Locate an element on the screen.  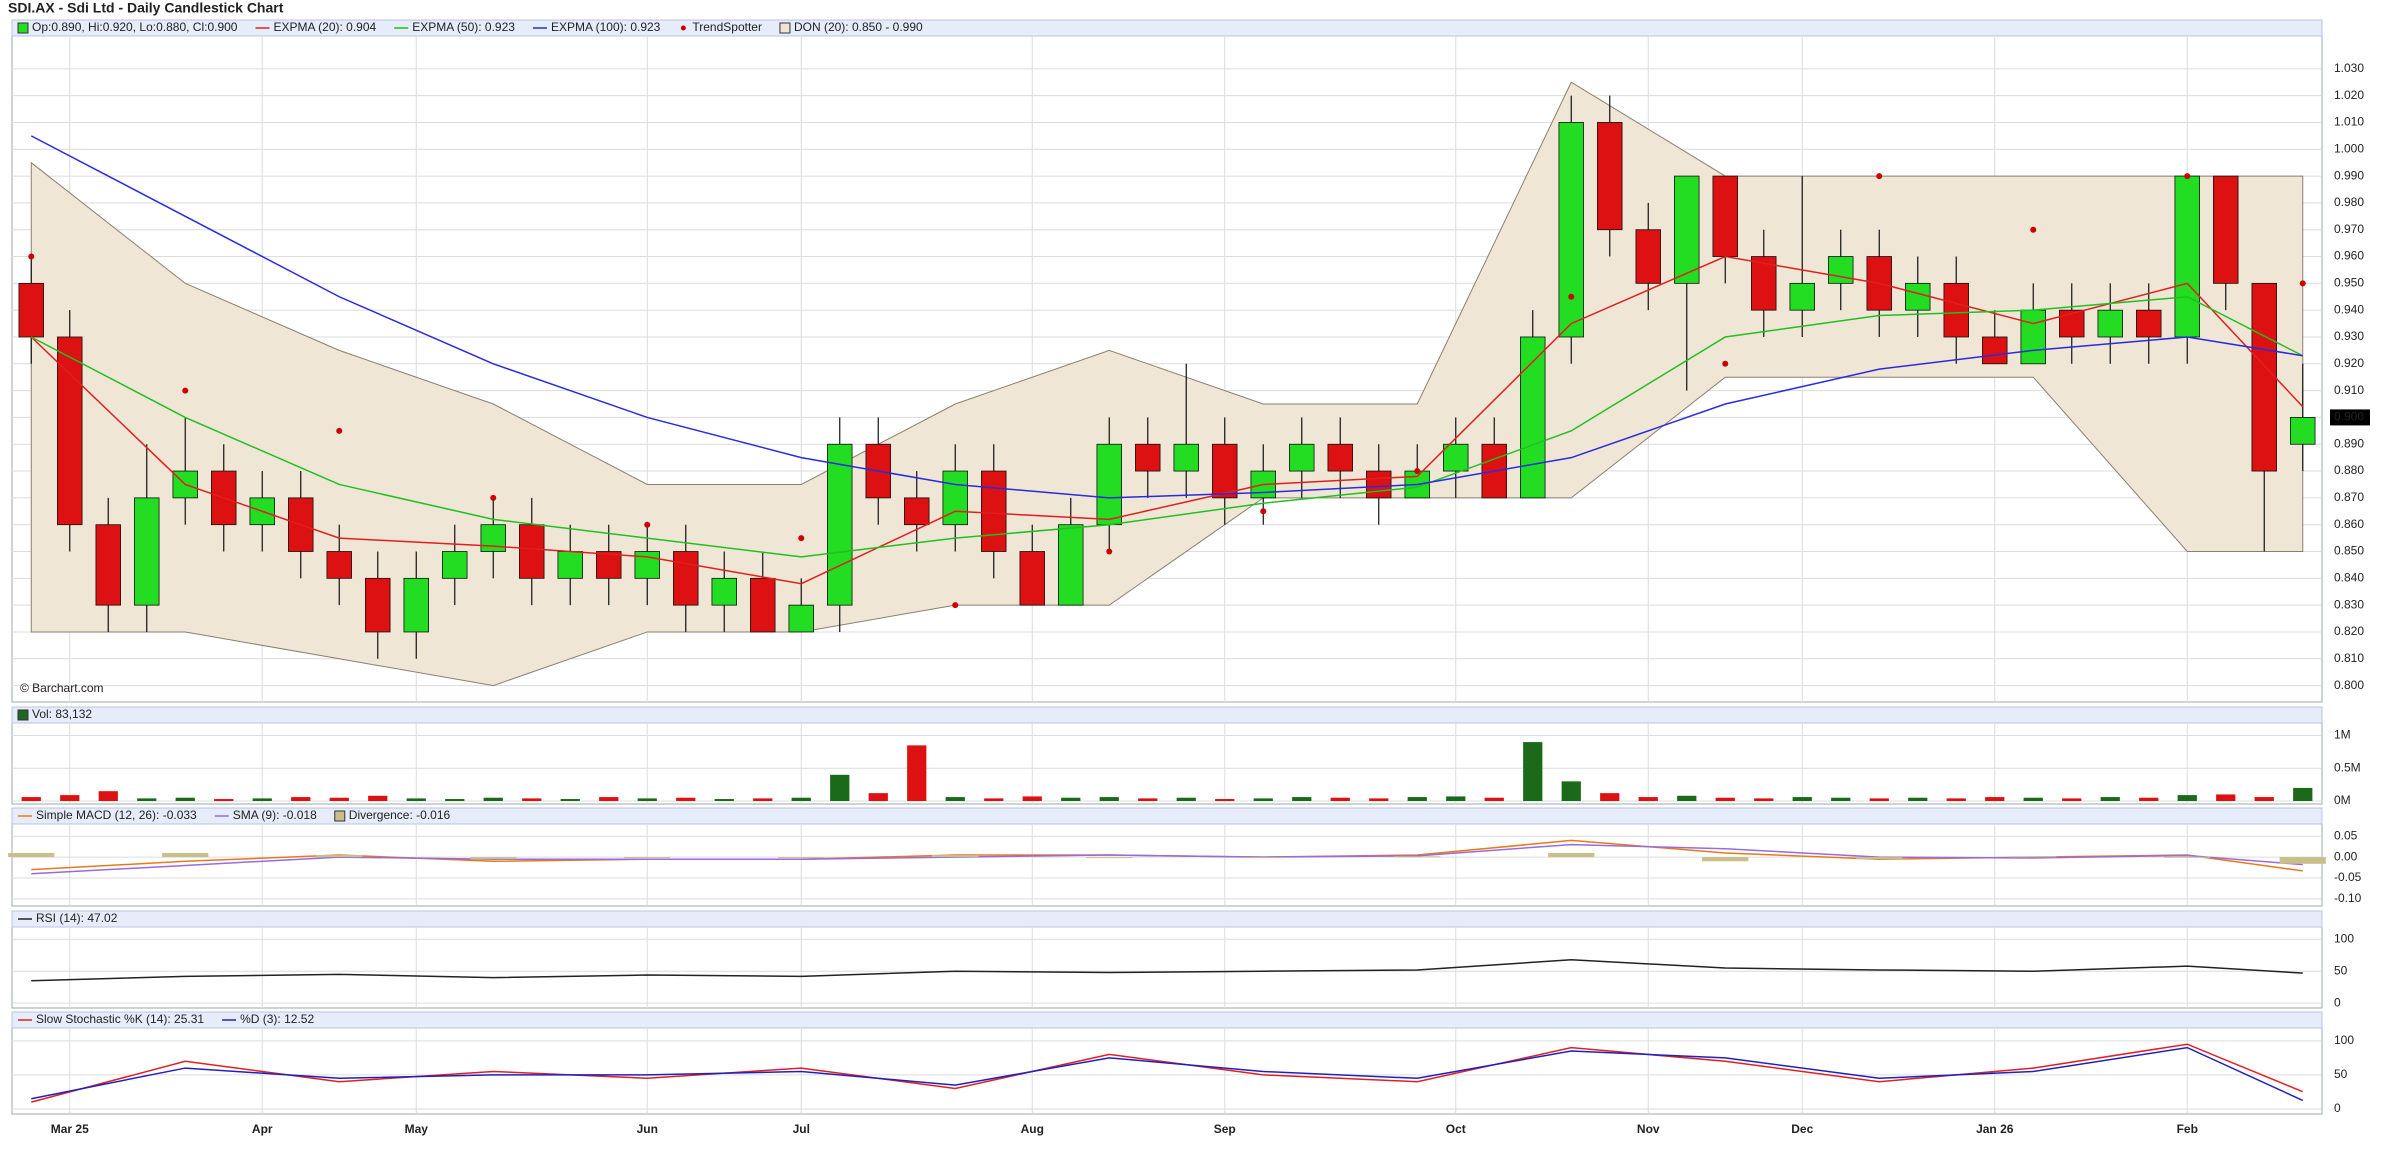
x-tick-label: Jan 26 is located at coordinates (1995, 1129).